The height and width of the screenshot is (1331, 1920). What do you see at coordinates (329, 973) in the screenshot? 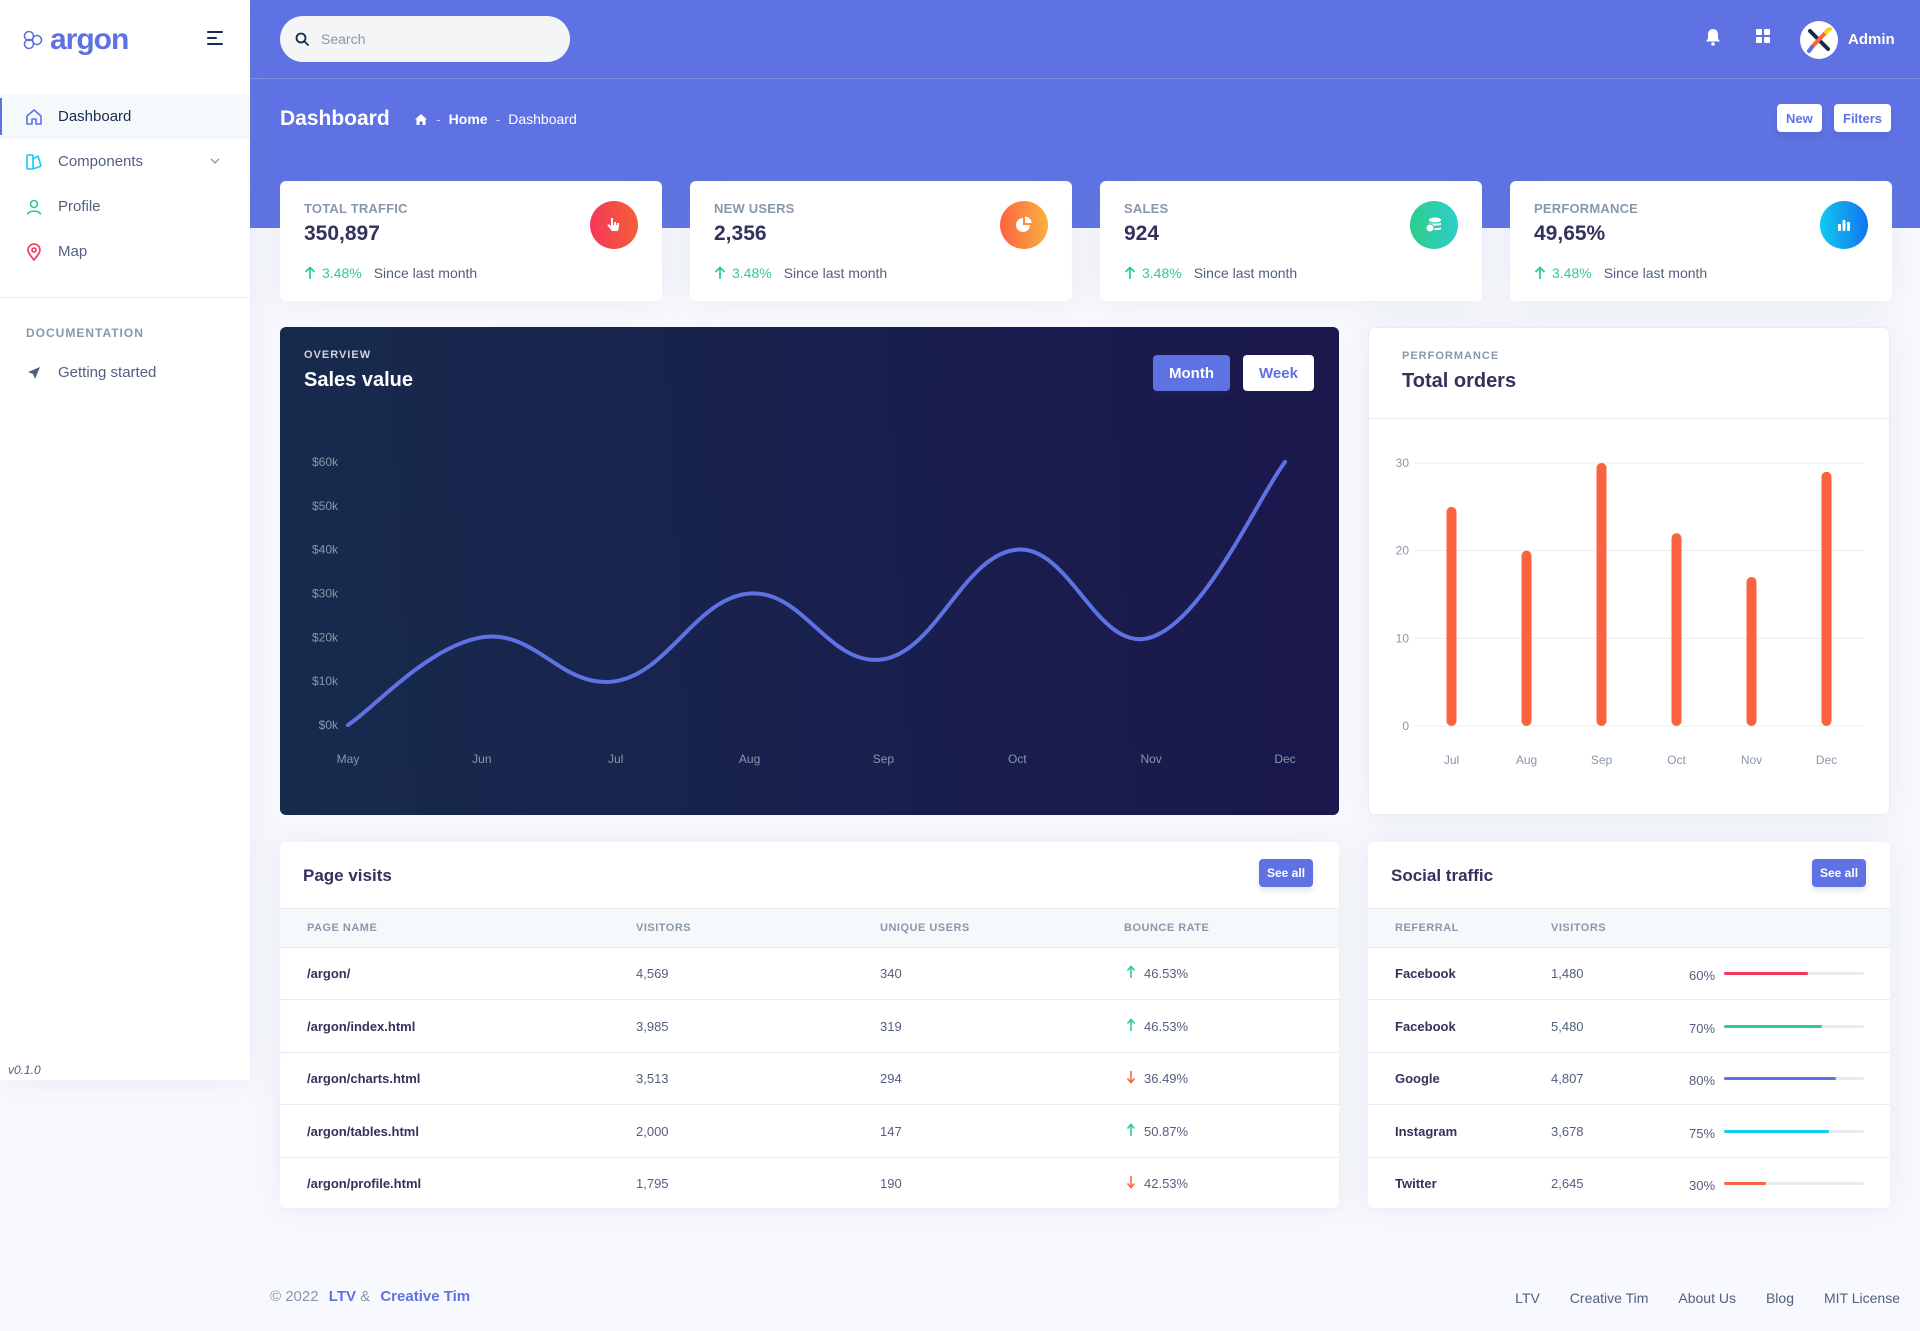
I see `page-name-cell: /argon/` at bounding box center [329, 973].